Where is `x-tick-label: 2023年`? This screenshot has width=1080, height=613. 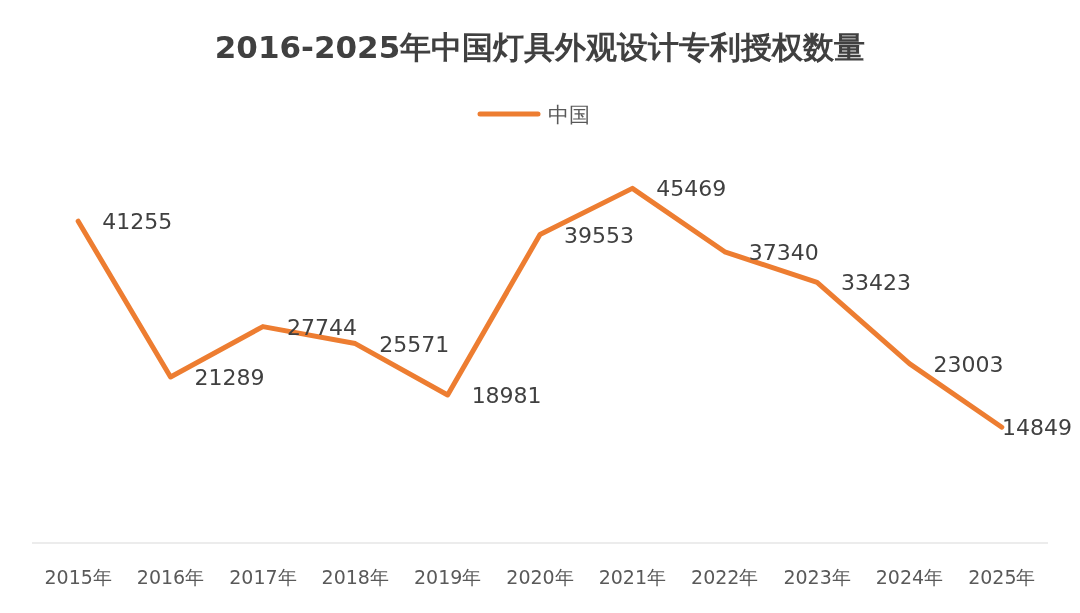 x-tick-label: 2023年 is located at coordinates (817, 577).